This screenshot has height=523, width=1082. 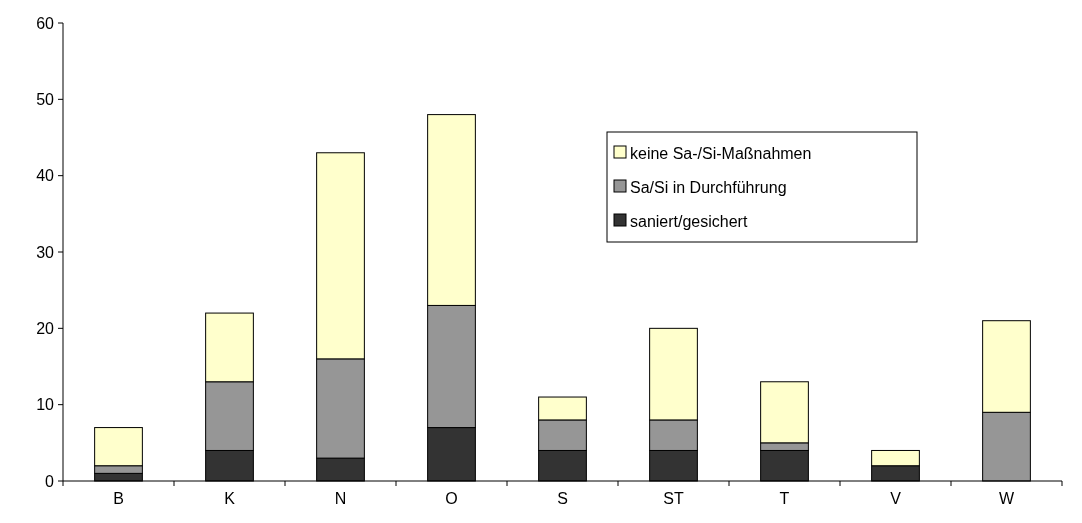 What do you see at coordinates (45, 99) in the screenshot?
I see `y-tick-label: 50` at bounding box center [45, 99].